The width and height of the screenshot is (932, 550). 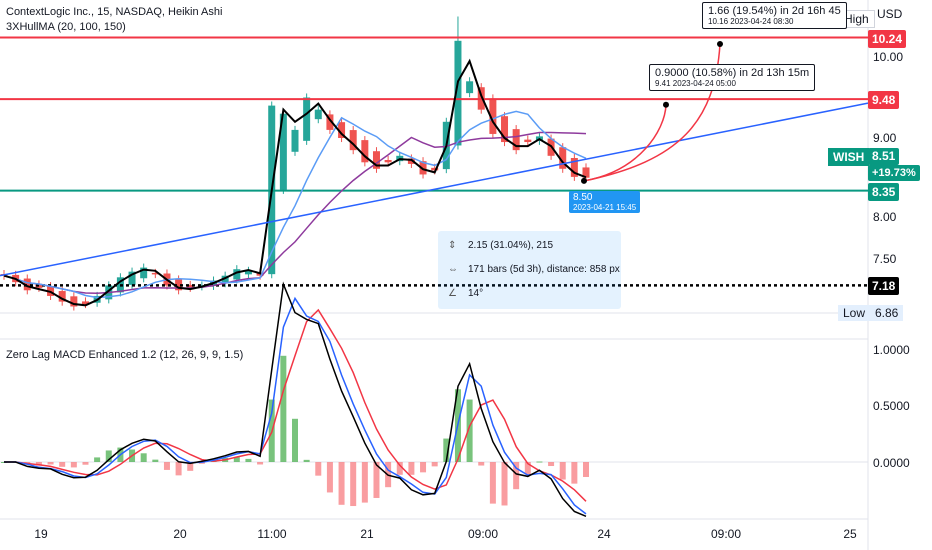 I want to click on support-tag: 8.35, so click(x=884, y=192).